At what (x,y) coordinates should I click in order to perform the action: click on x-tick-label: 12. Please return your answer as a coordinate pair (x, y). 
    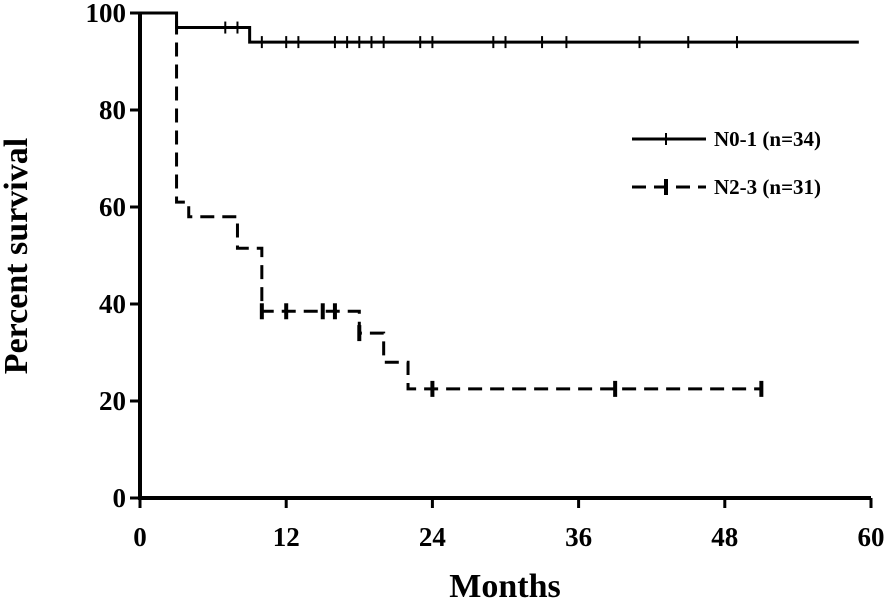
    Looking at the image, I should click on (286, 537).